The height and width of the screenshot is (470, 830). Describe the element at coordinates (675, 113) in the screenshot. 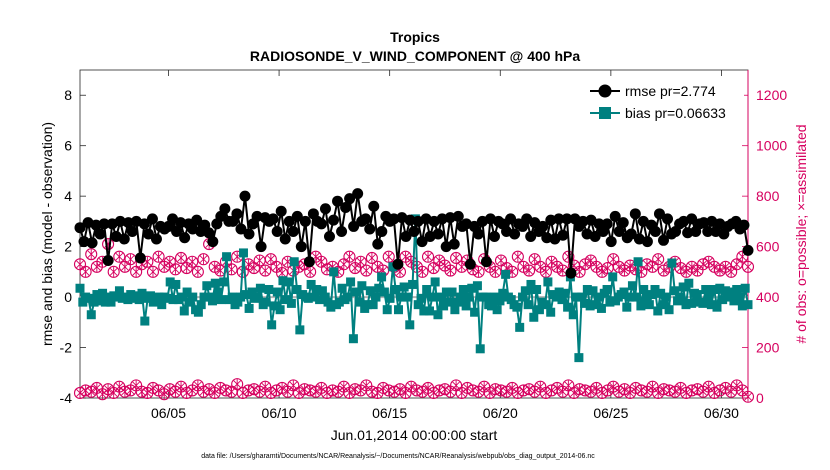

I see `legend-bias-label: bias pr=0.06633` at that location.